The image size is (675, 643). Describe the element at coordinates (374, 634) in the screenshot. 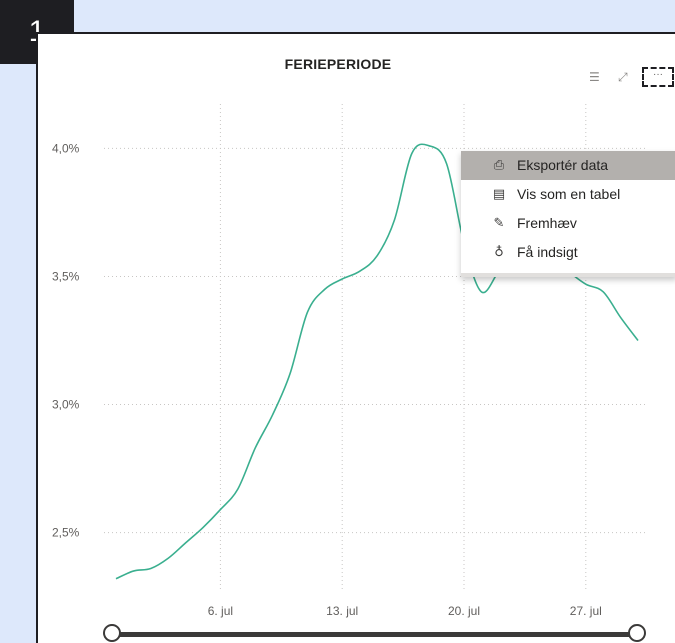

I see `date-range-slider-track` at that location.